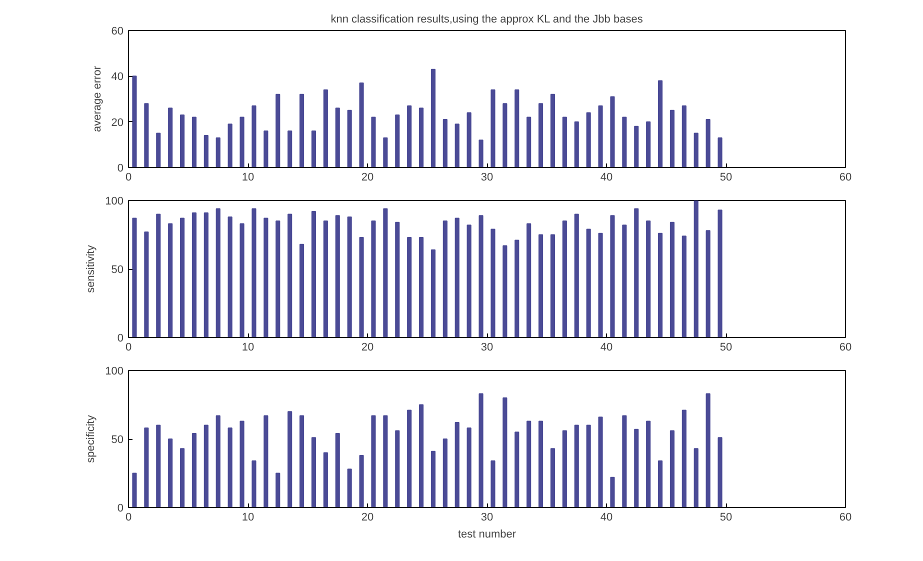  I want to click on x-tick-label: 30, so click(487, 518).